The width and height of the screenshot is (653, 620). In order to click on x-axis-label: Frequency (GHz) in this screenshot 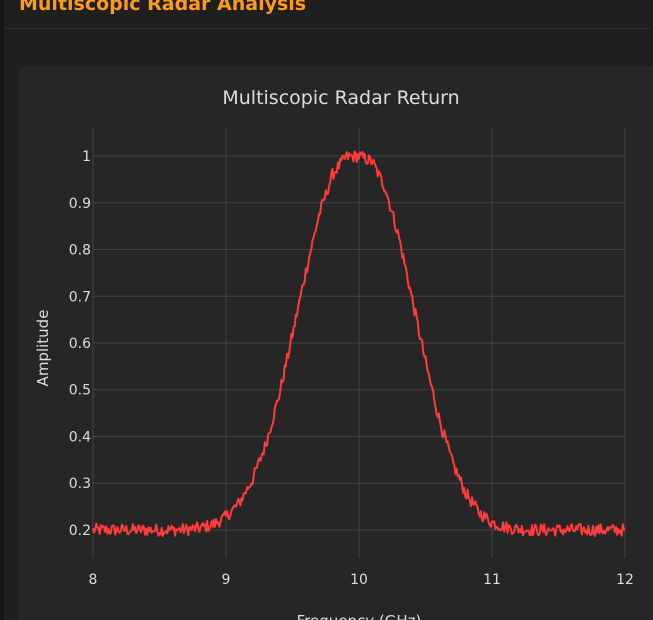, I will do `click(359, 616)`.